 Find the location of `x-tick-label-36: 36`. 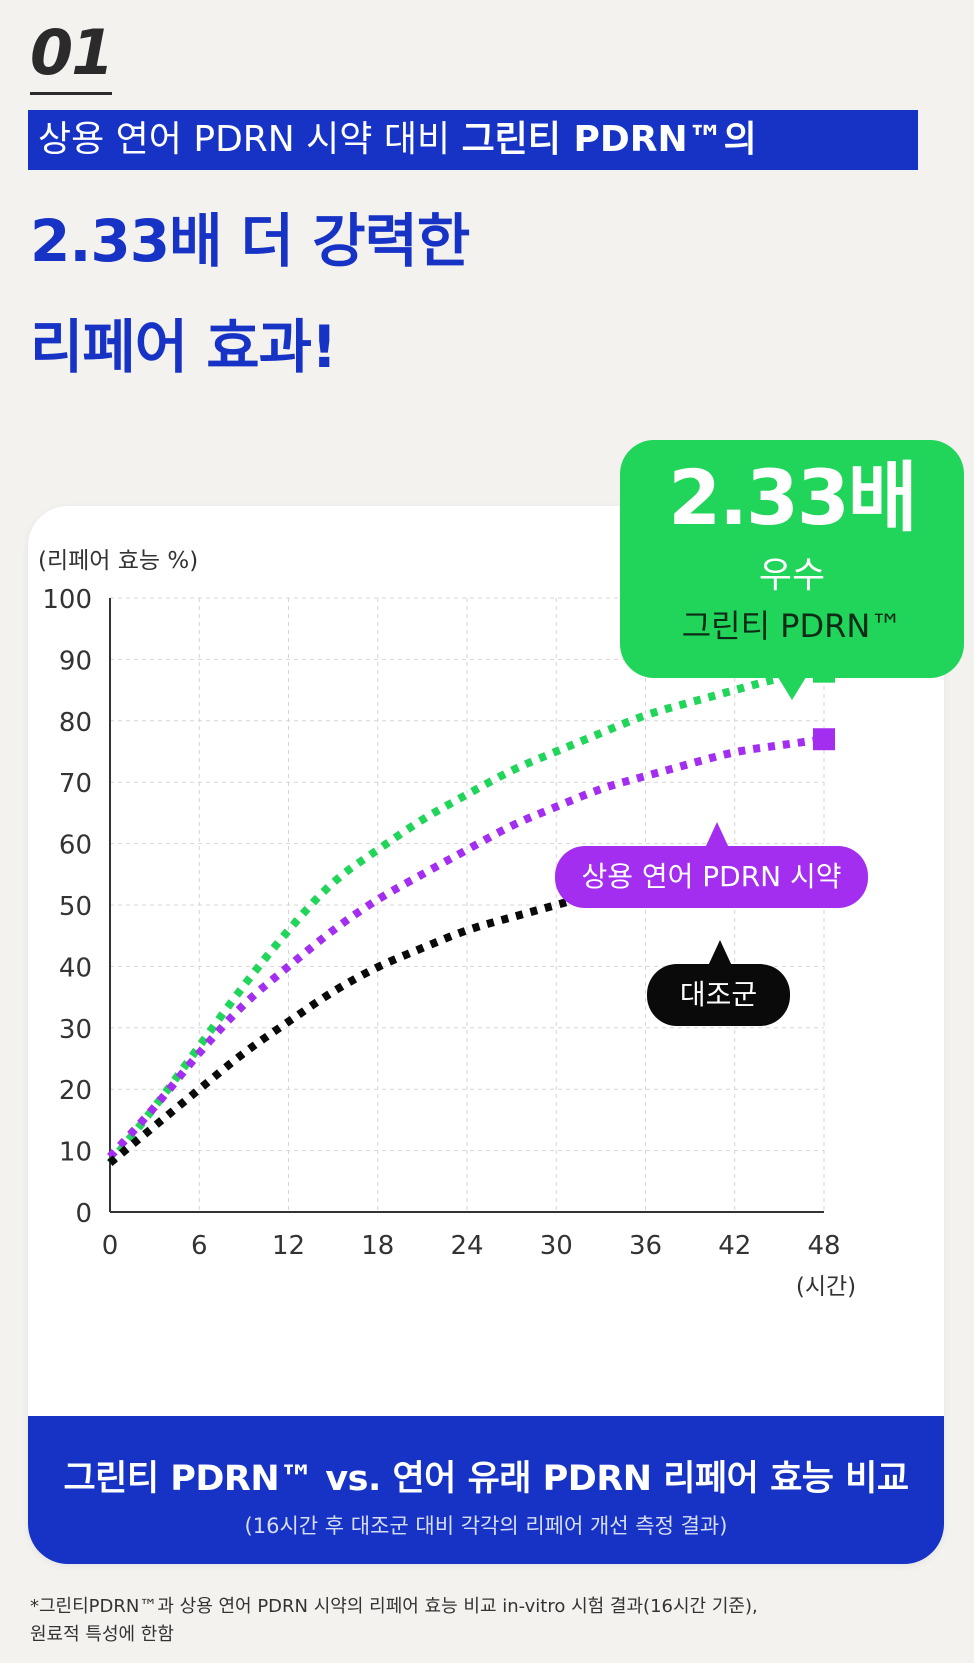

x-tick-label-36: 36 is located at coordinates (645, 1246).